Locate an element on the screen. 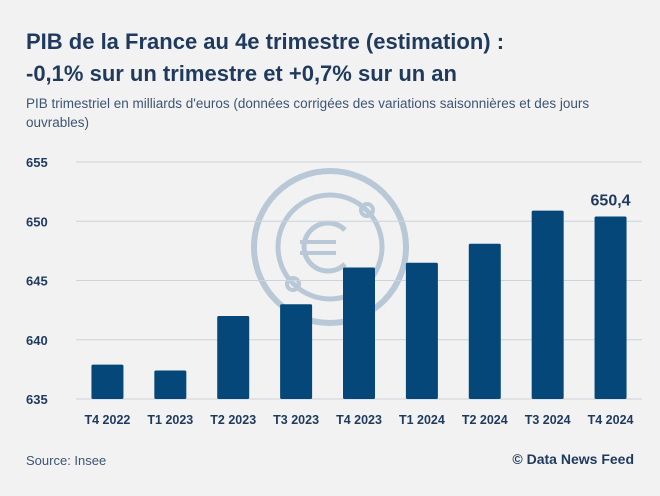  x-tick-label: T4 2024 is located at coordinates (611, 420).